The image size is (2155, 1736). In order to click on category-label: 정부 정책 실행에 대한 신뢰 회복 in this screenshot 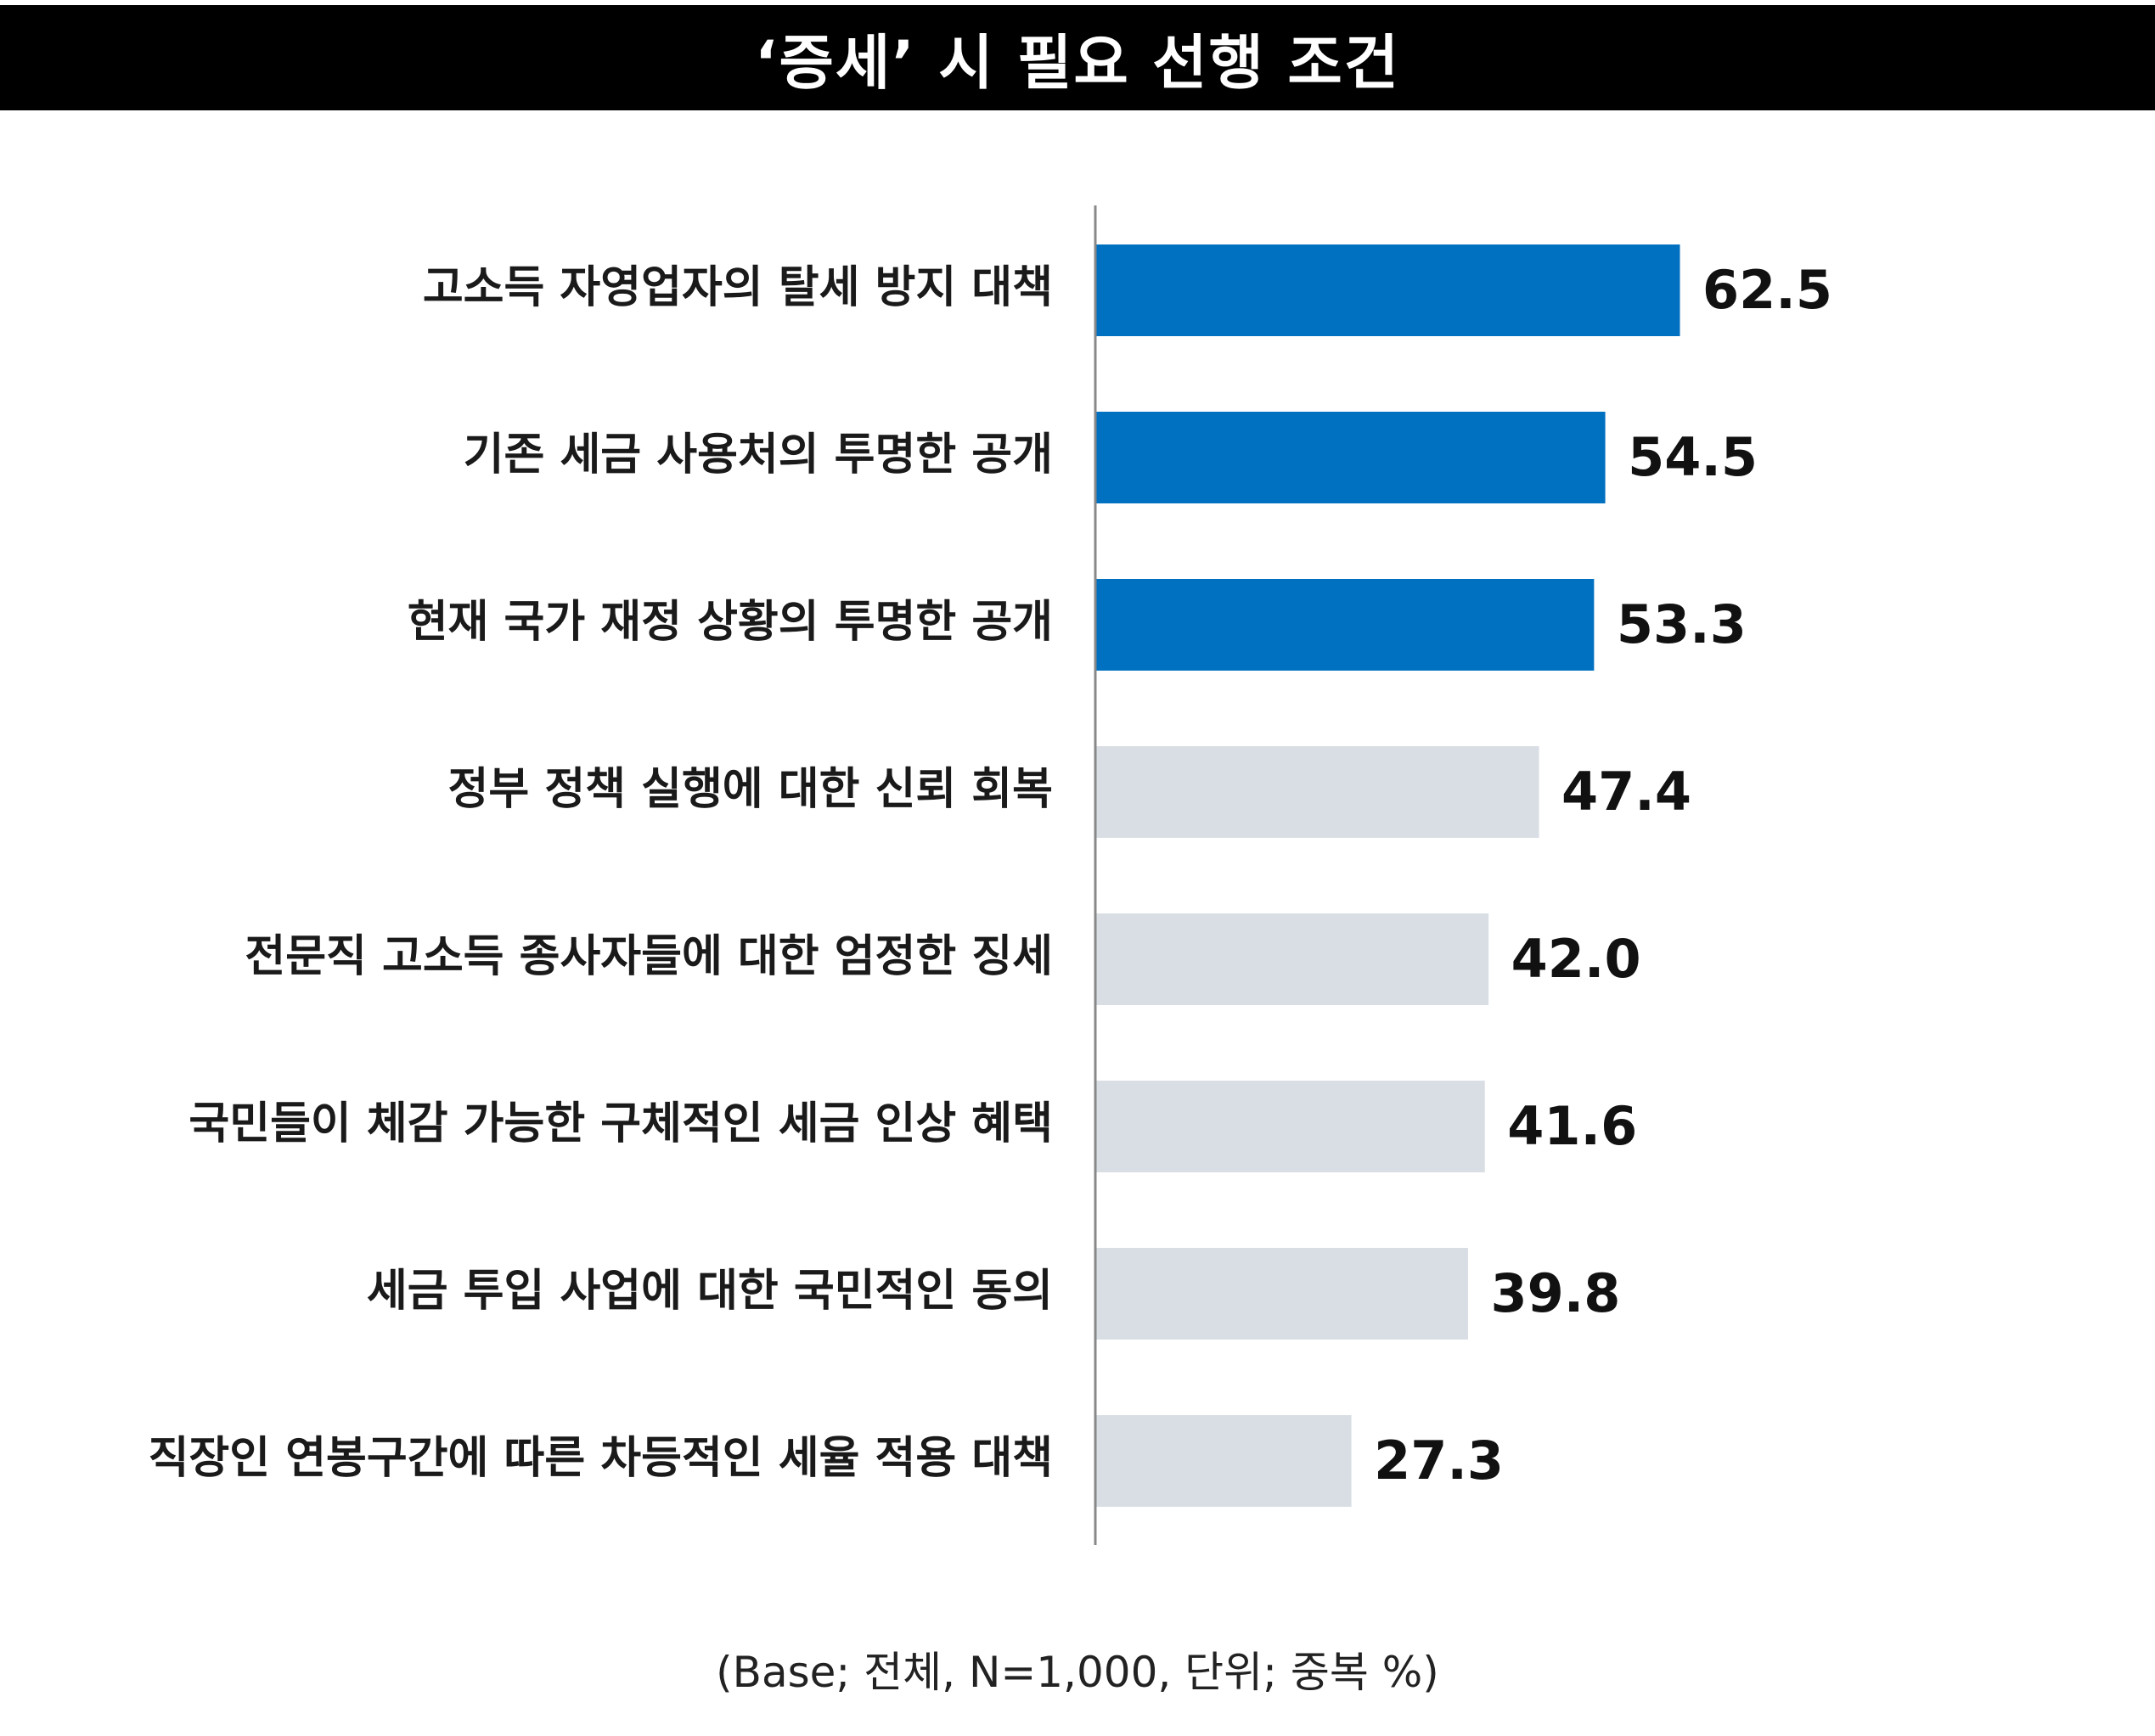, I will do `click(750, 789)`.